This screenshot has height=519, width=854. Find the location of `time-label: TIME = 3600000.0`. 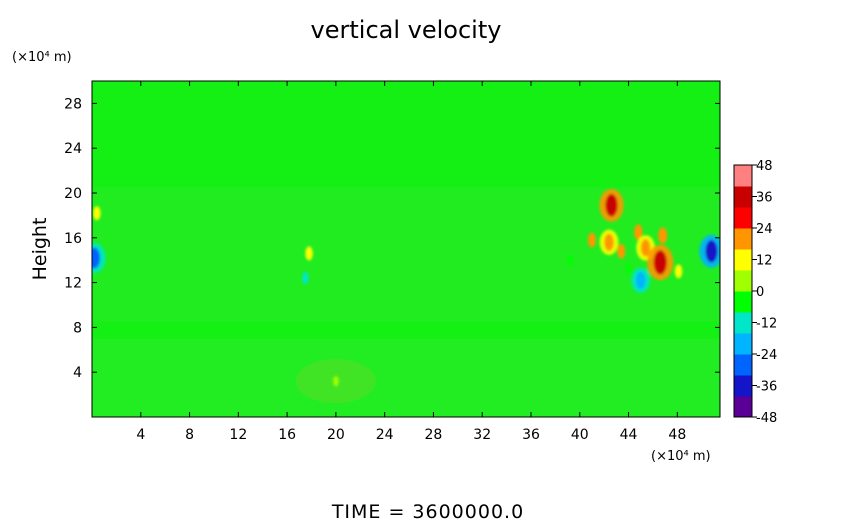

time-label: TIME = 3600000.0 is located at coordinates (427, 510).